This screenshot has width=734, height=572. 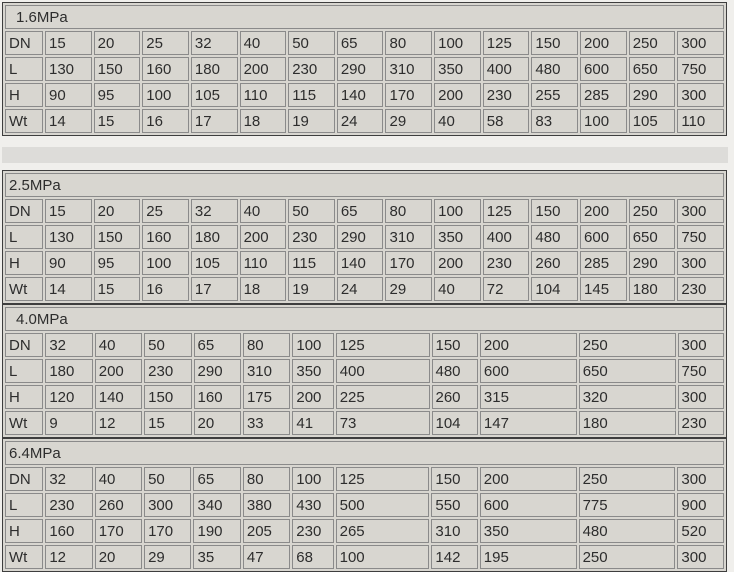 I want to click on value-cell: 125, so click(x=382, y=345).